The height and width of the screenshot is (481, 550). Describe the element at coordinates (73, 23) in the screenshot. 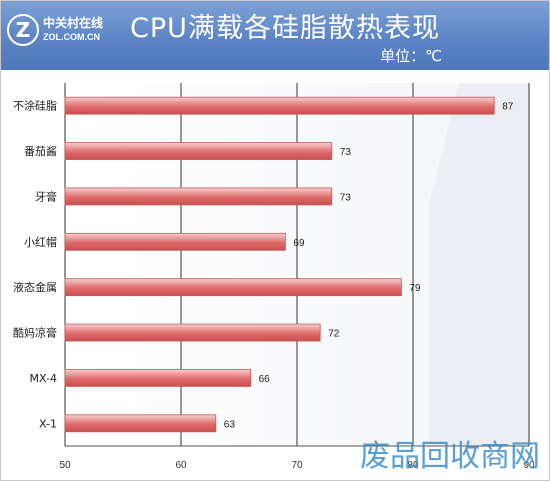

I see `logo-chinese-text: 中关村在线` at that location.